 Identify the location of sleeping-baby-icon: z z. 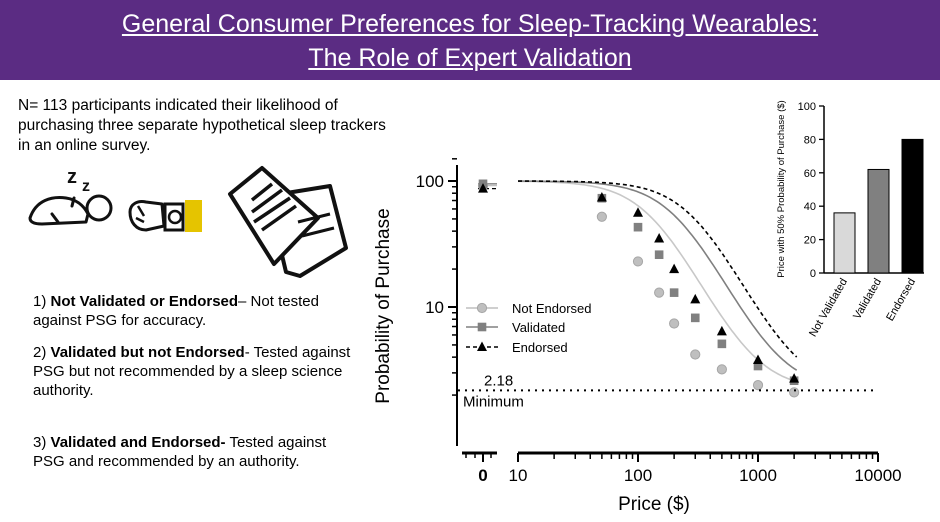
(70, 196).